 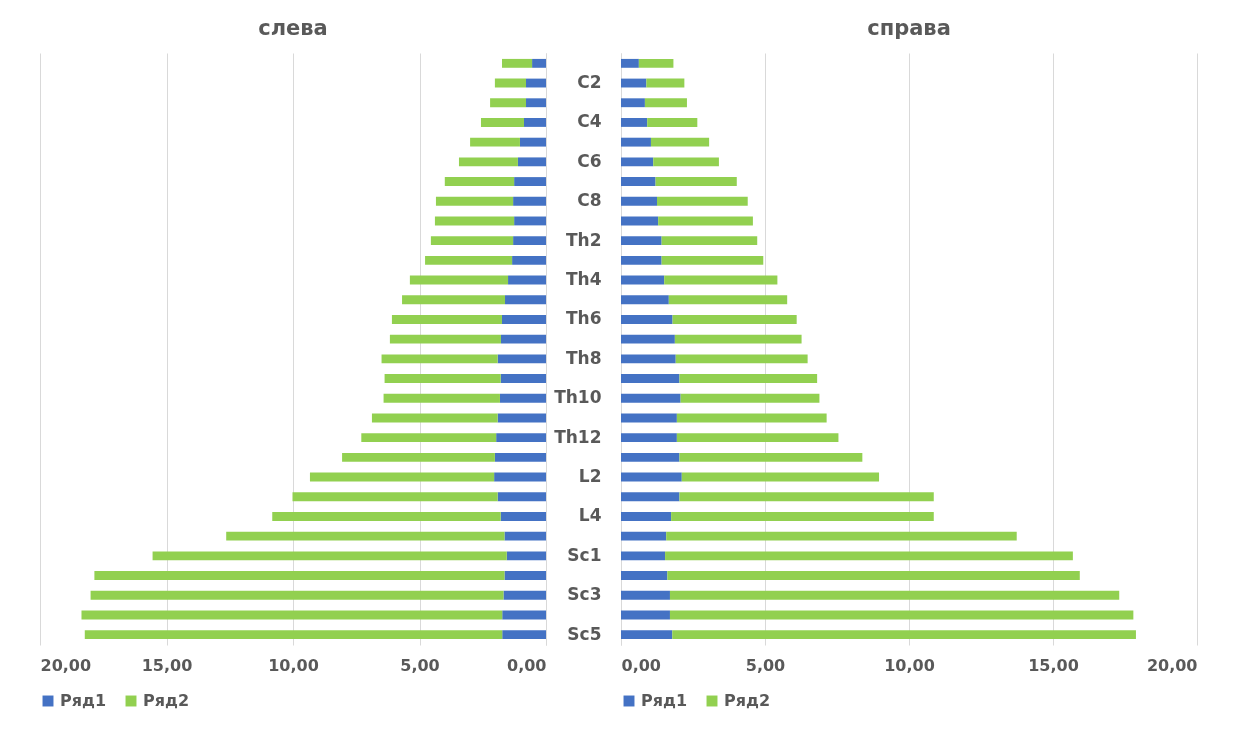 I want to click on y-tick-label: Th6, so click(x=583, y=318).